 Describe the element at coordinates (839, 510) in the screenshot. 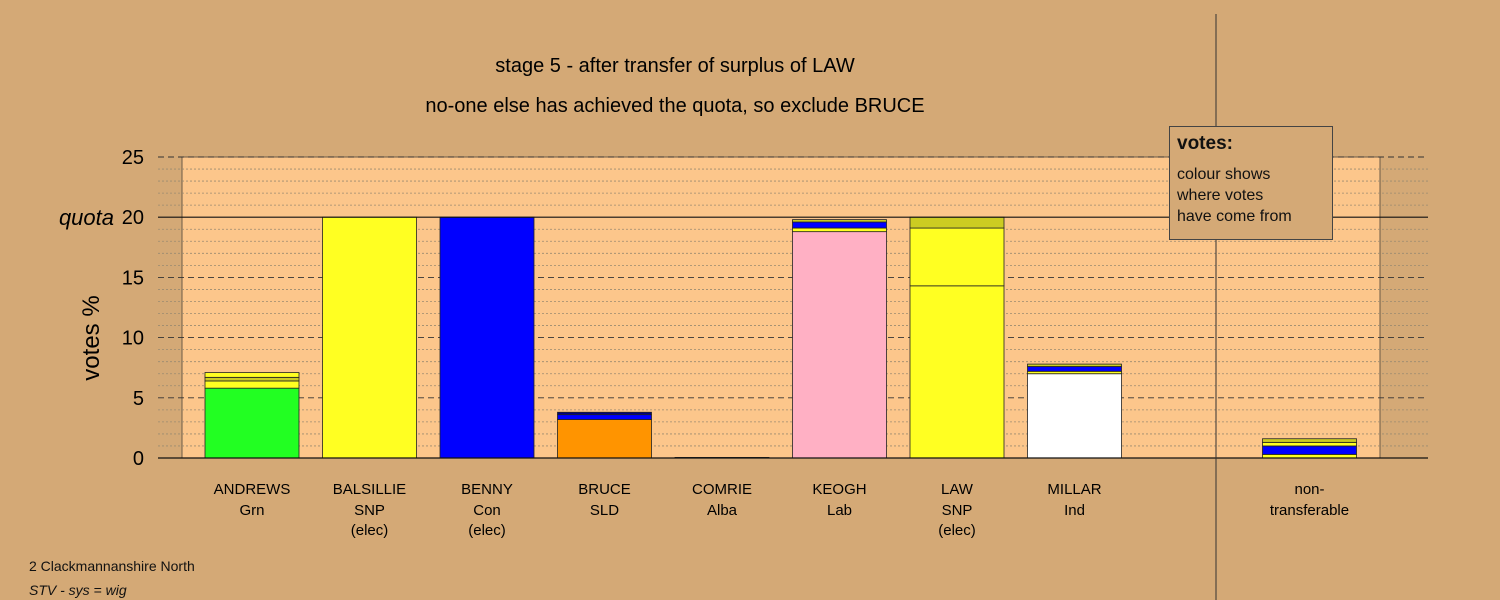

I see `candidate-party: Lab` at that location.